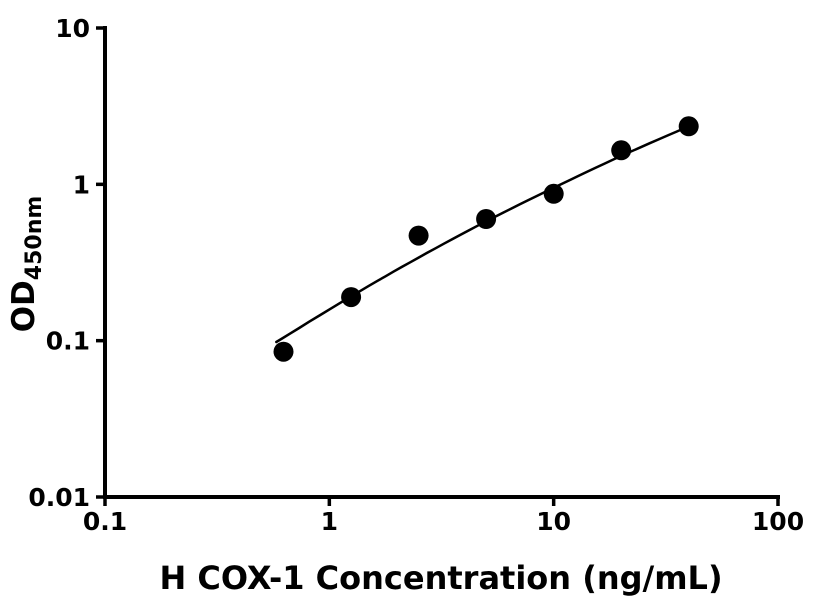 The height and width of the screenshot is (612, 816). What do you see at coordinates (59, 497) in the screenshot?
I see `y-tick-label: 0.01` at bounding box center [59, 497].